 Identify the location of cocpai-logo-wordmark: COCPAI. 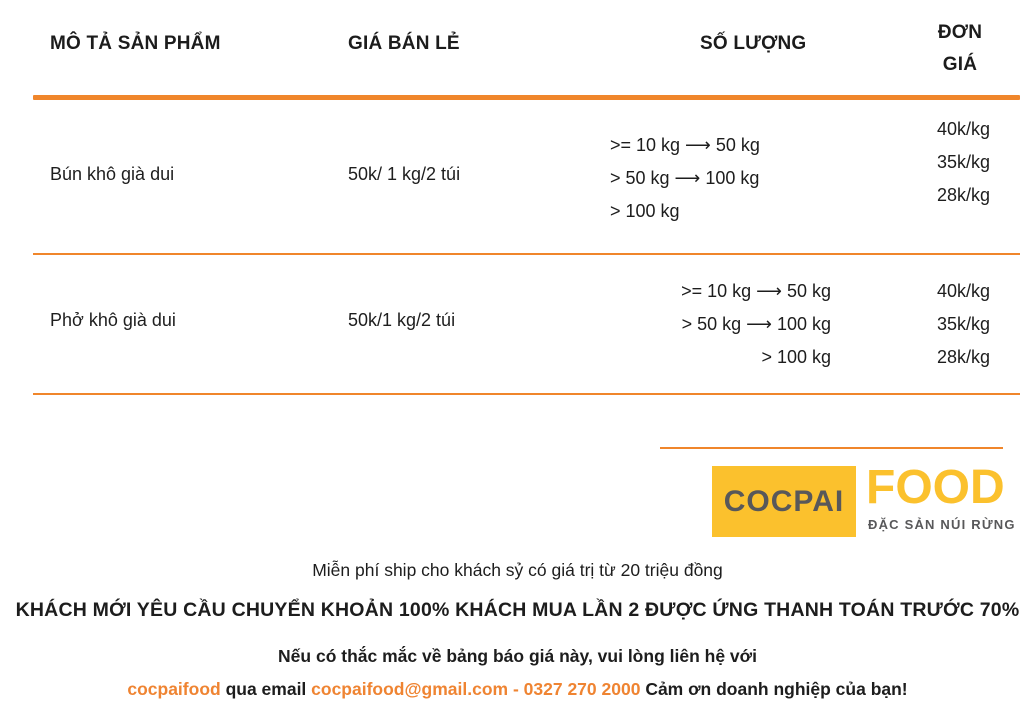
(784, 501).